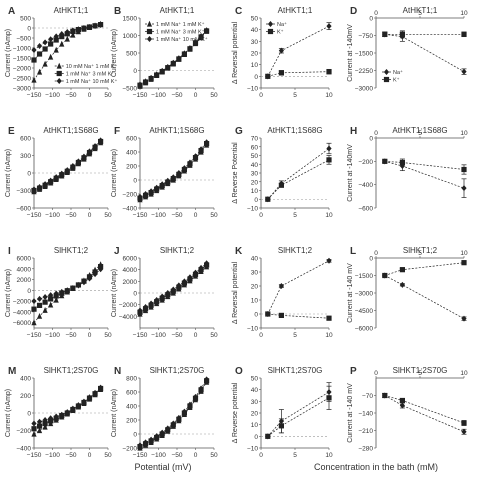 Image resolution: width=500 pixels, height=484 pixels. Describe the element at coordinates (70, 455) in the screenshot. I see `x-tick-label-m-2: −50` at that location.